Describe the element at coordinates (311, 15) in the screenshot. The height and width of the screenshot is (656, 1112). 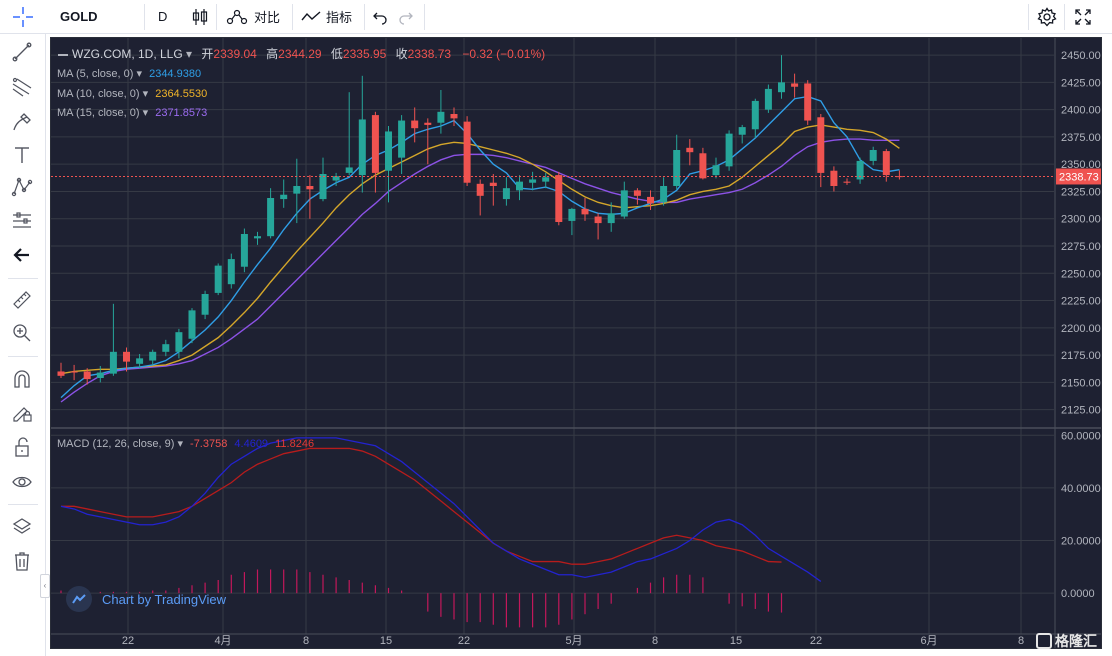
I see `indicators-icon` at that location.